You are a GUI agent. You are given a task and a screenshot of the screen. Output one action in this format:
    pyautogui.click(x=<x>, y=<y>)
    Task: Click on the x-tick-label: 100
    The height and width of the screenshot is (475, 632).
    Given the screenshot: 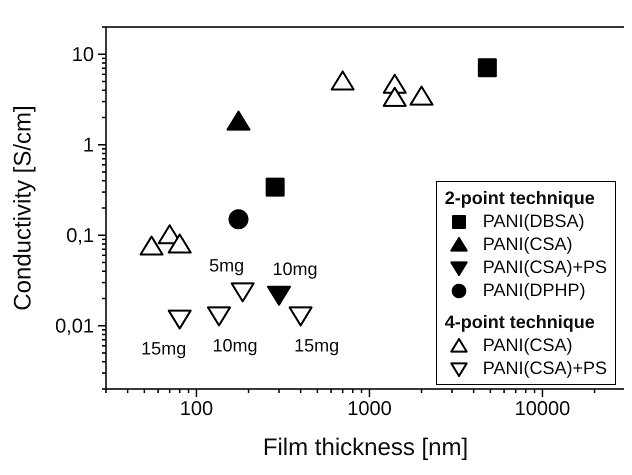 What is the action you would take?
    pyautogui.click(x=197, y=409)
    